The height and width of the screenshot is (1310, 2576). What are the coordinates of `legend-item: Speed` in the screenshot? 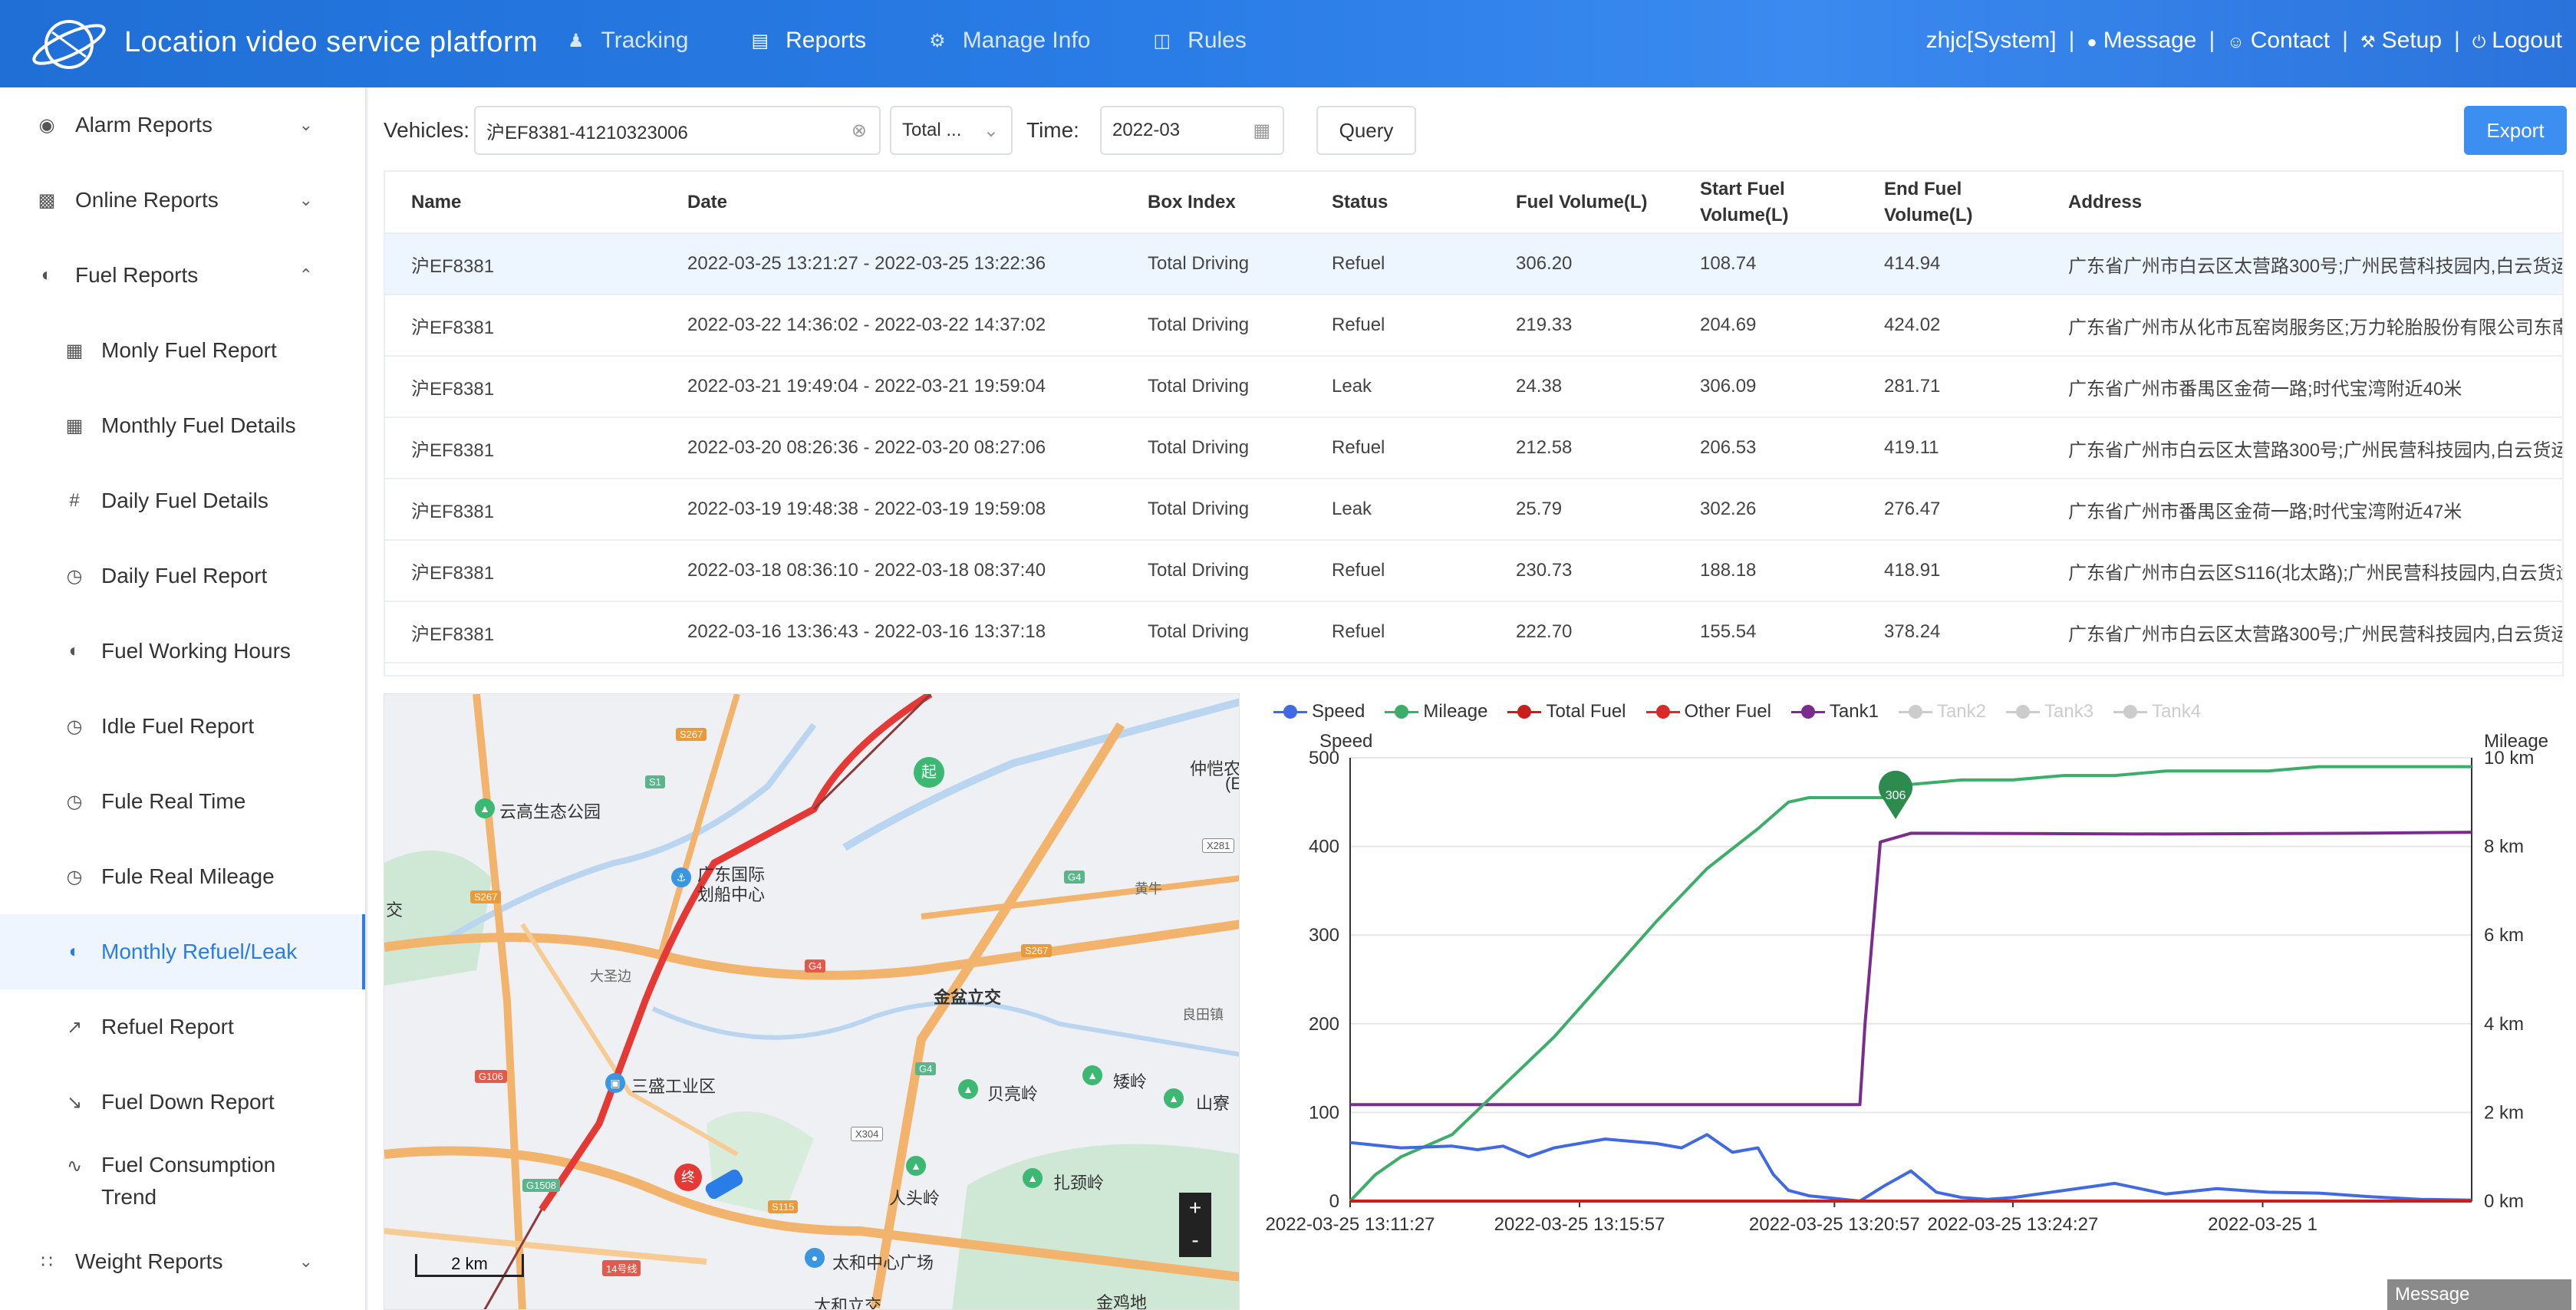 It's located at (1319, 711).